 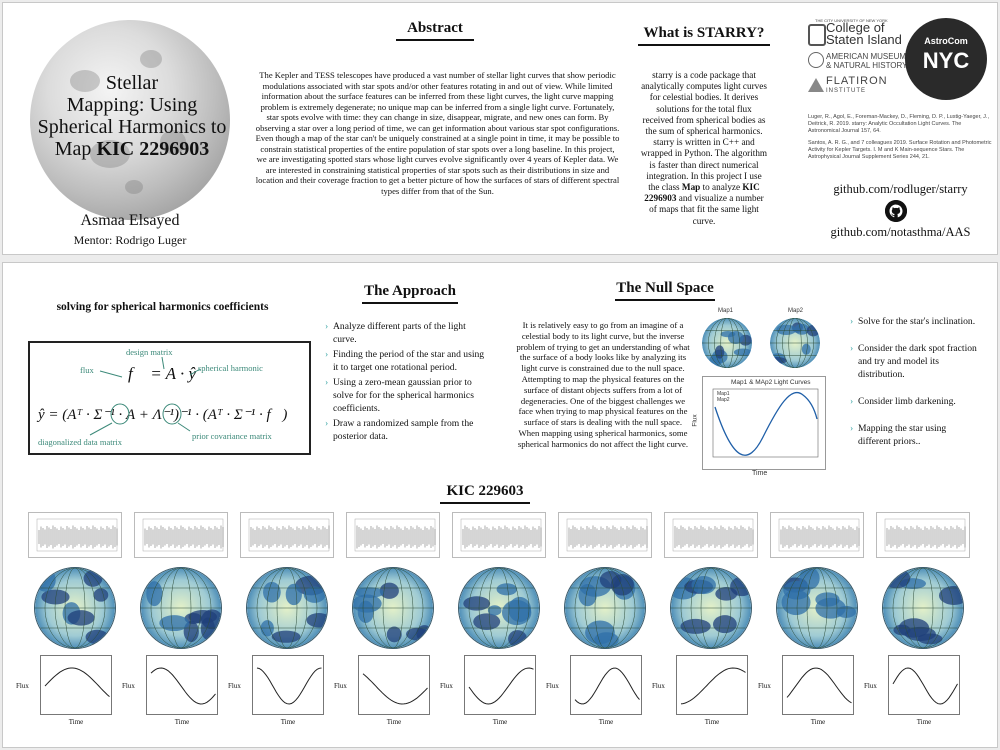 I want to click on kic-heading: KIC 229603, so click(x=485, y=493).